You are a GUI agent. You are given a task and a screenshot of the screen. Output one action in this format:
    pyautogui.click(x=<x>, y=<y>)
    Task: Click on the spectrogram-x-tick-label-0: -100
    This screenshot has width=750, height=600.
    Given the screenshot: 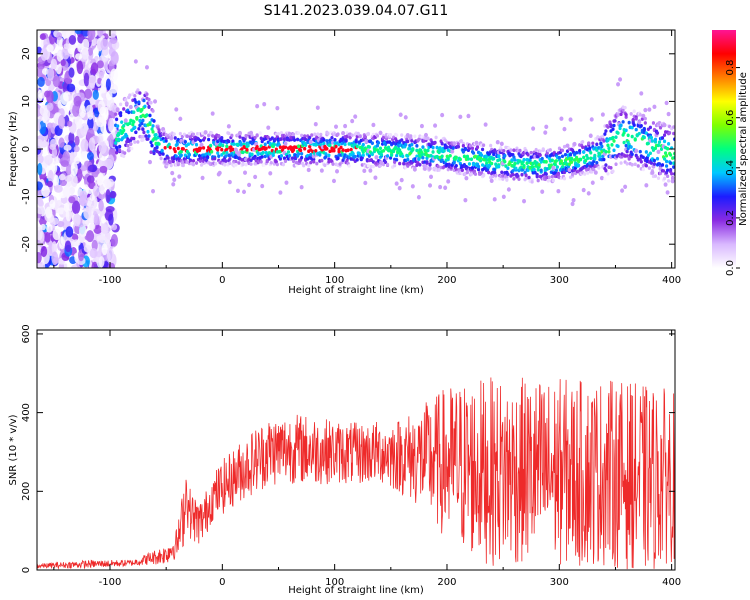 What is the action you would take?
    pyautogui.click(x=110, y=280)
    